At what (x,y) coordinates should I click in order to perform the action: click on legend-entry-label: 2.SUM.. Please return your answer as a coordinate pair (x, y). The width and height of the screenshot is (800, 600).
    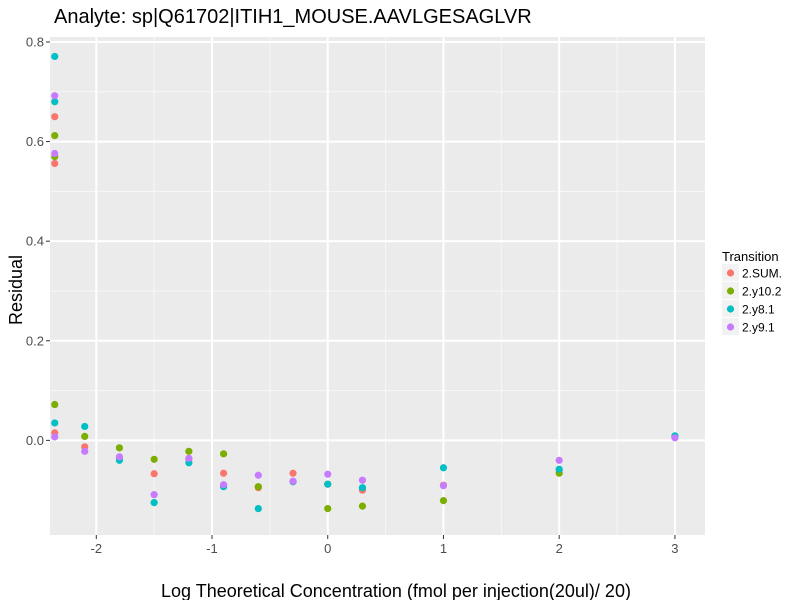
    Looking at the image, I should click on (762, 274).